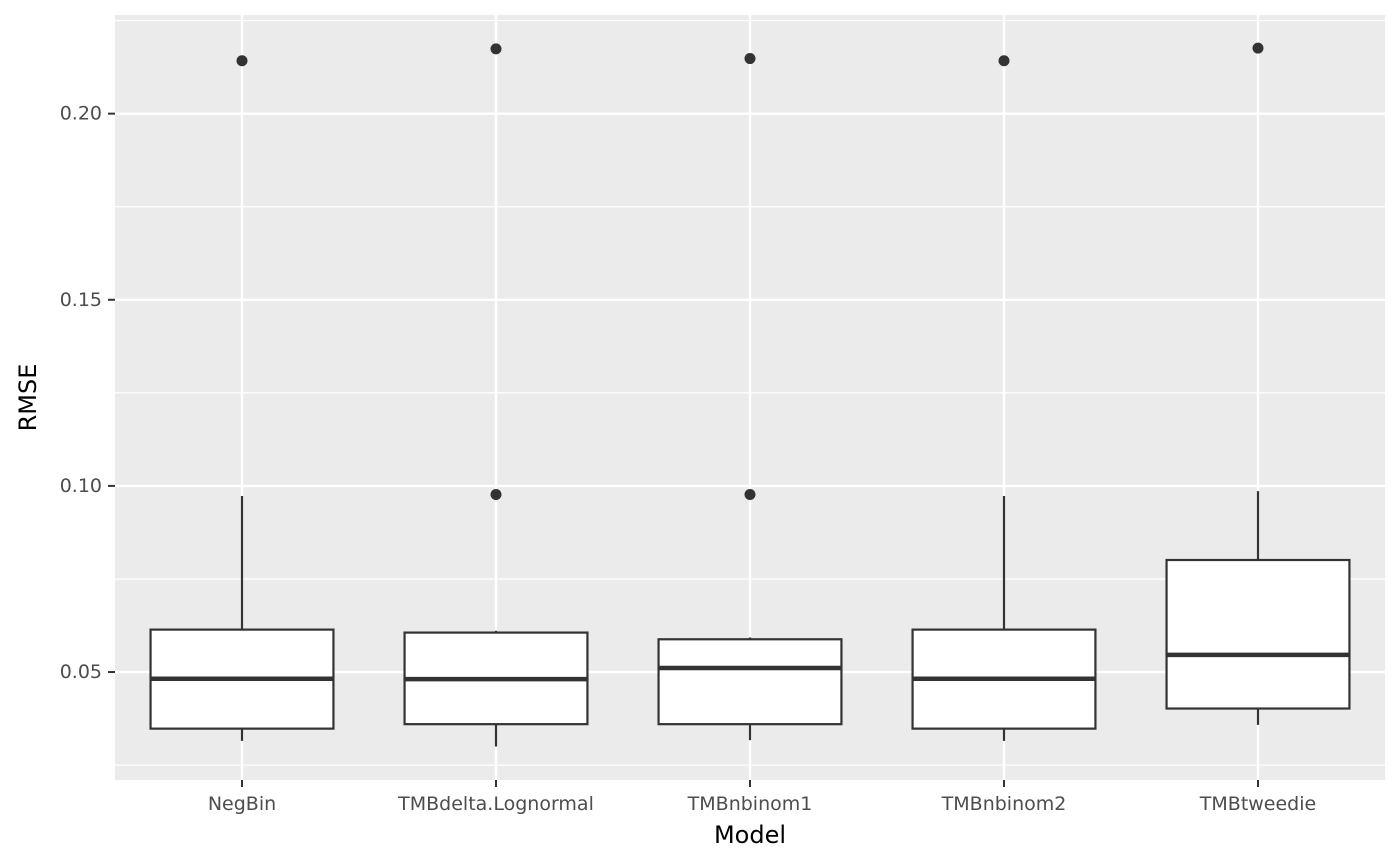 The width and height of the screenshot is (1400, 865). What do you see at coordinates (495, 804) in the screenshot?
I see `x-tick-label: TMBdelta.Lognormal` at bounding box center [495, 804].